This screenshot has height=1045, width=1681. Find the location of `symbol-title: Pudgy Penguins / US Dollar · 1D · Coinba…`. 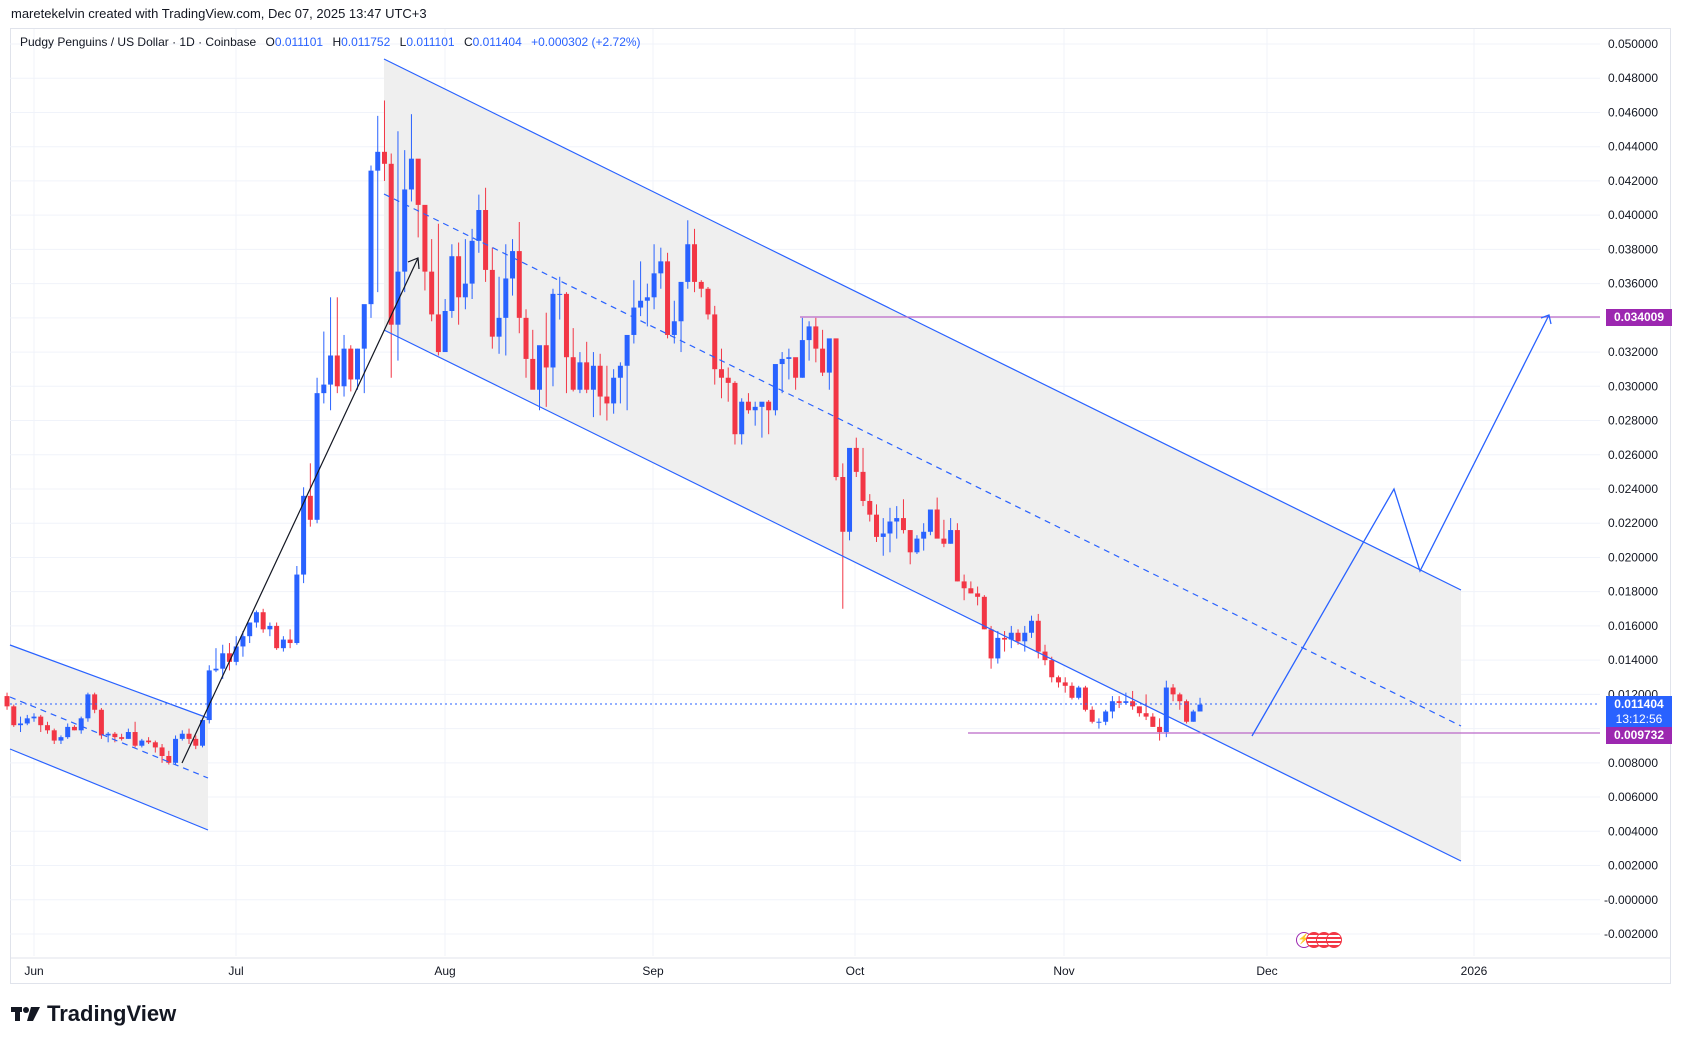

symbol-title: Pudgy Penguins / US Dollar · 1D · Coinba… is located at coordinates (138, 42).